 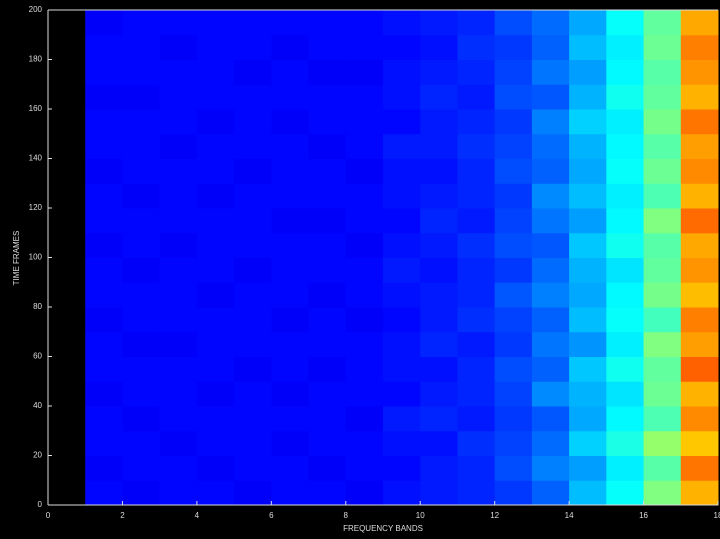 I want to click on x-tick-label: 10, so click(x=420, y=515).